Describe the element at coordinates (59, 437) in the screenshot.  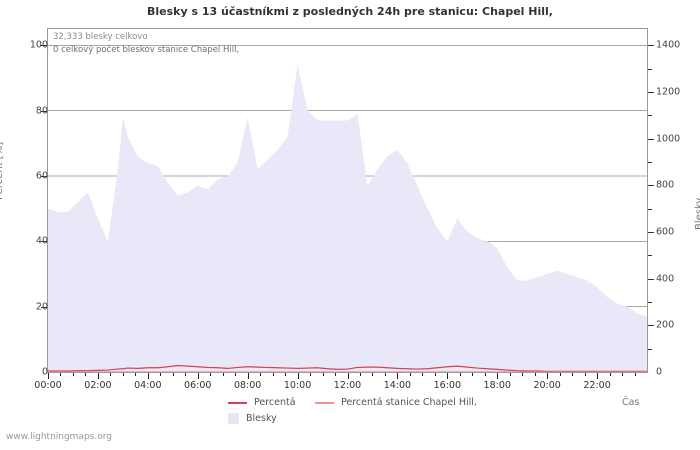
I see `footer-url: www.lightningmaps.org` at that location.